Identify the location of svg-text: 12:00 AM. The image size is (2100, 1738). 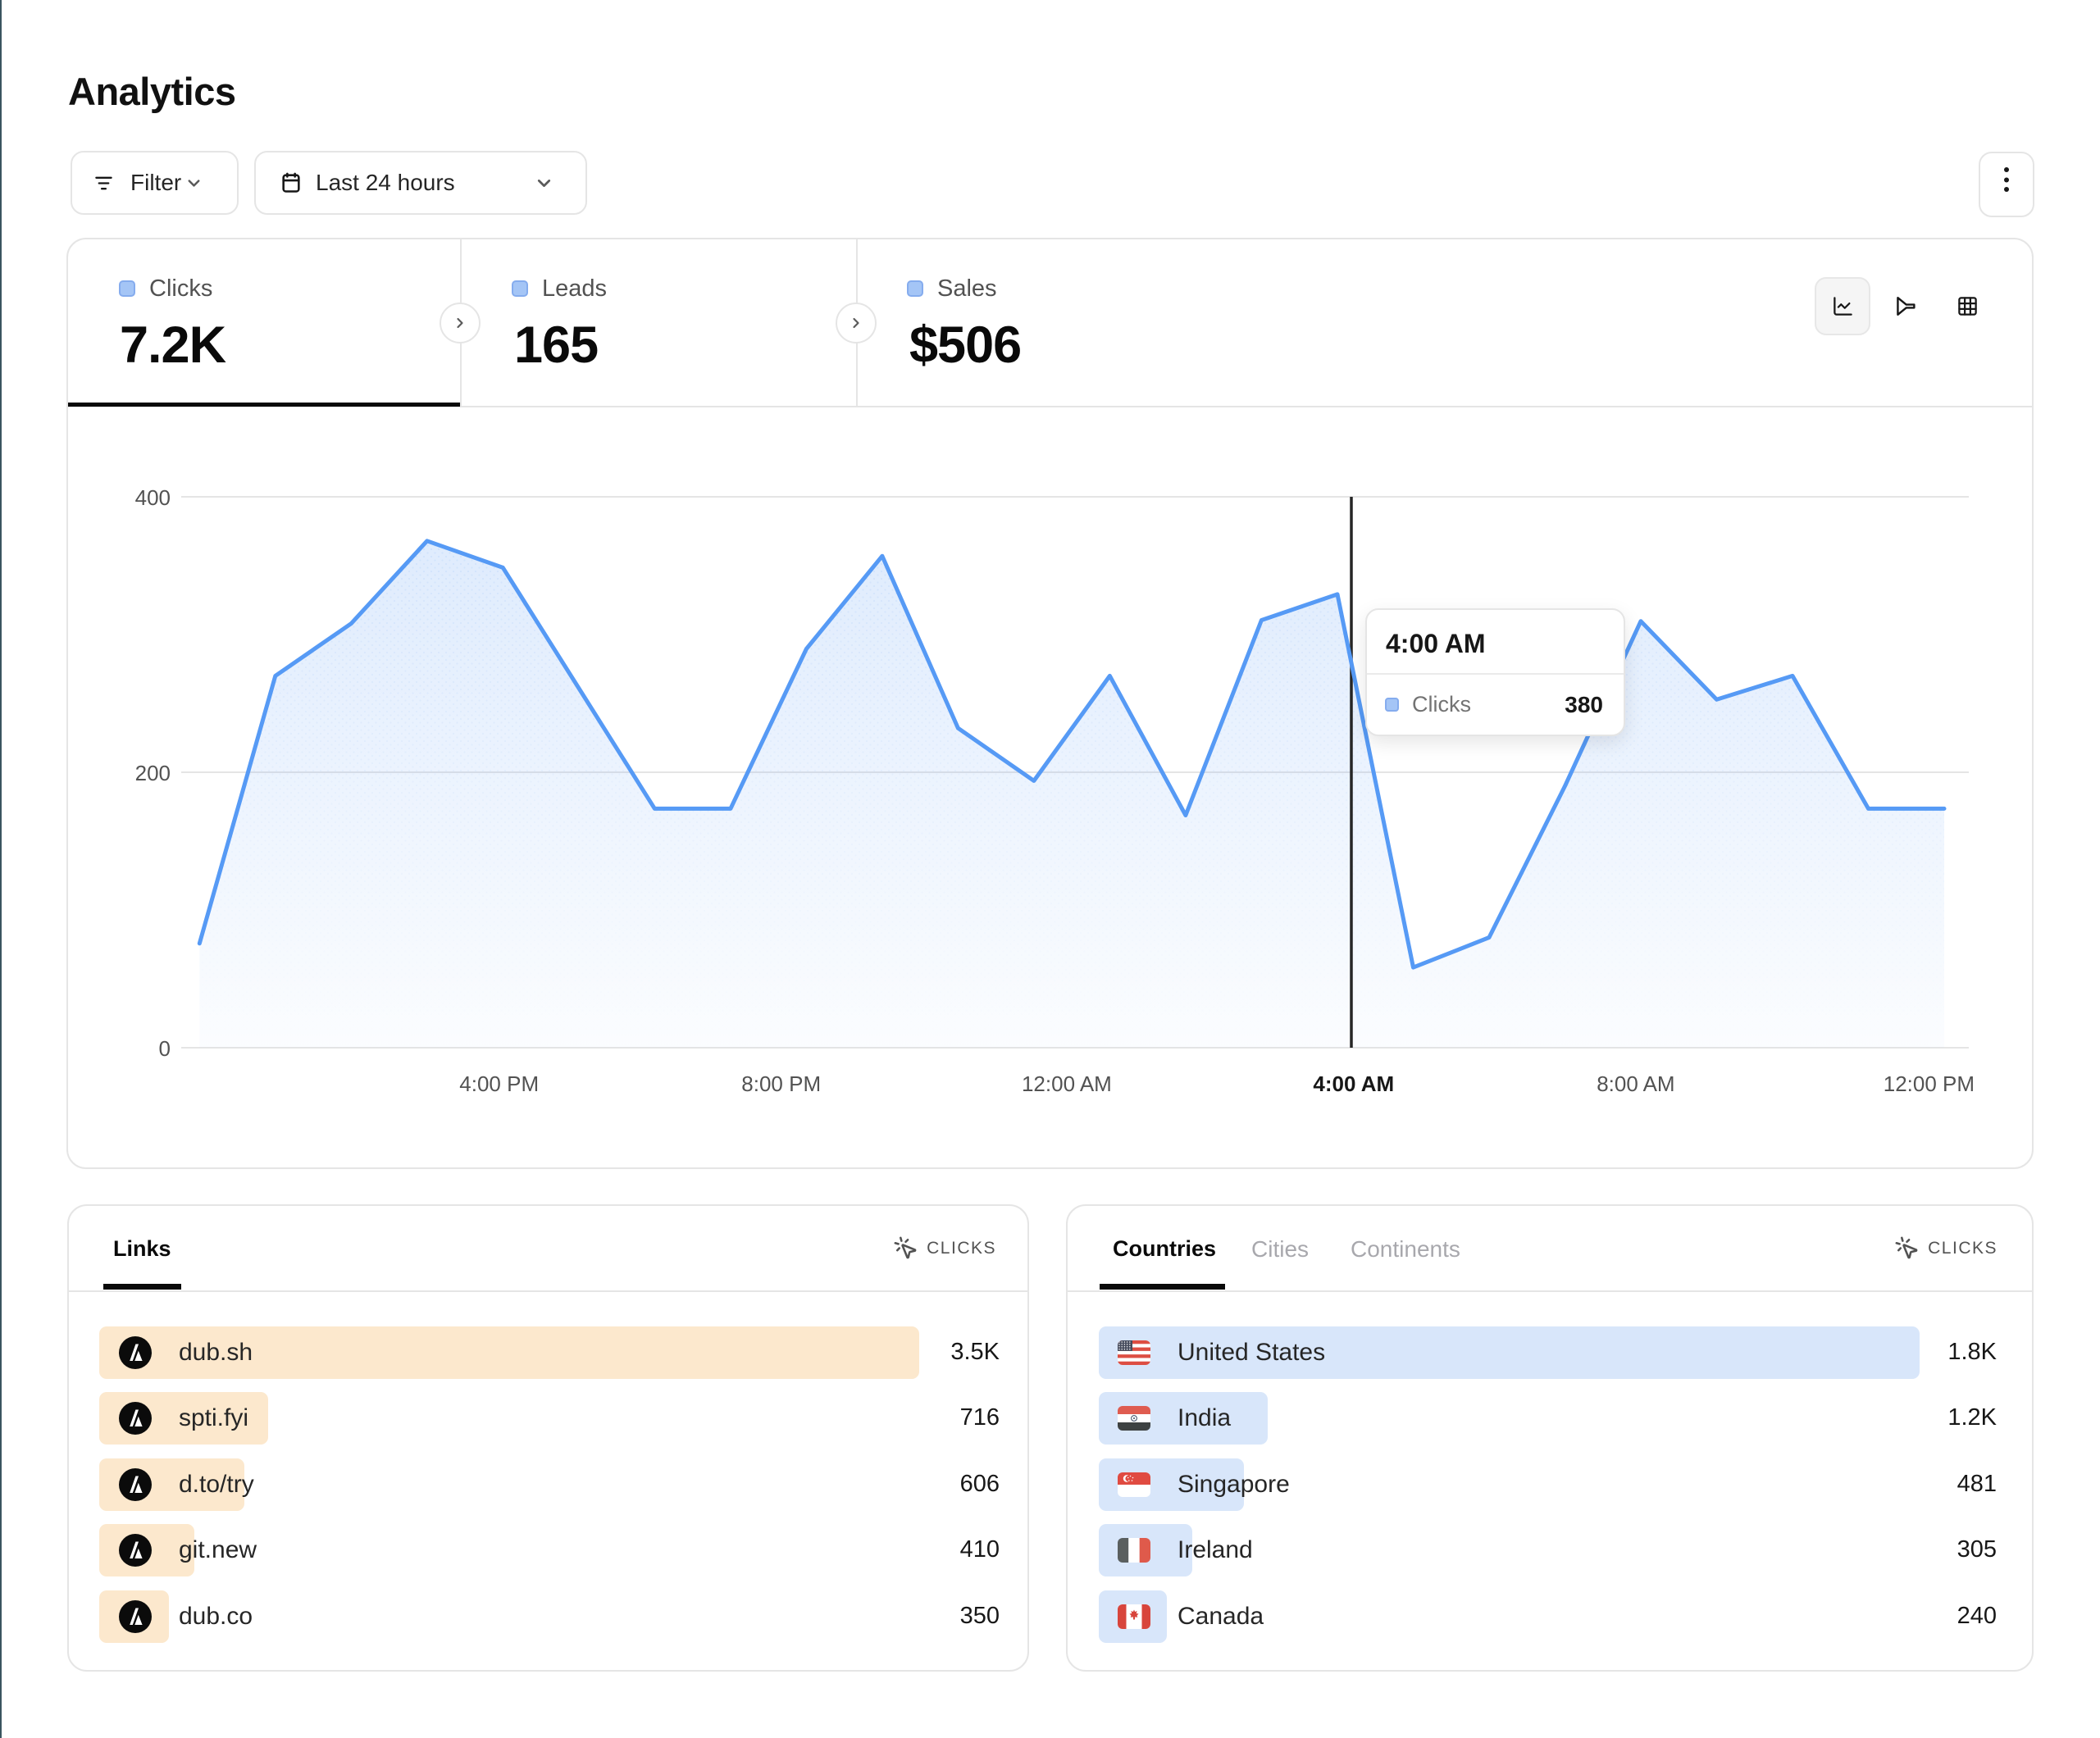
(1067, 1083).